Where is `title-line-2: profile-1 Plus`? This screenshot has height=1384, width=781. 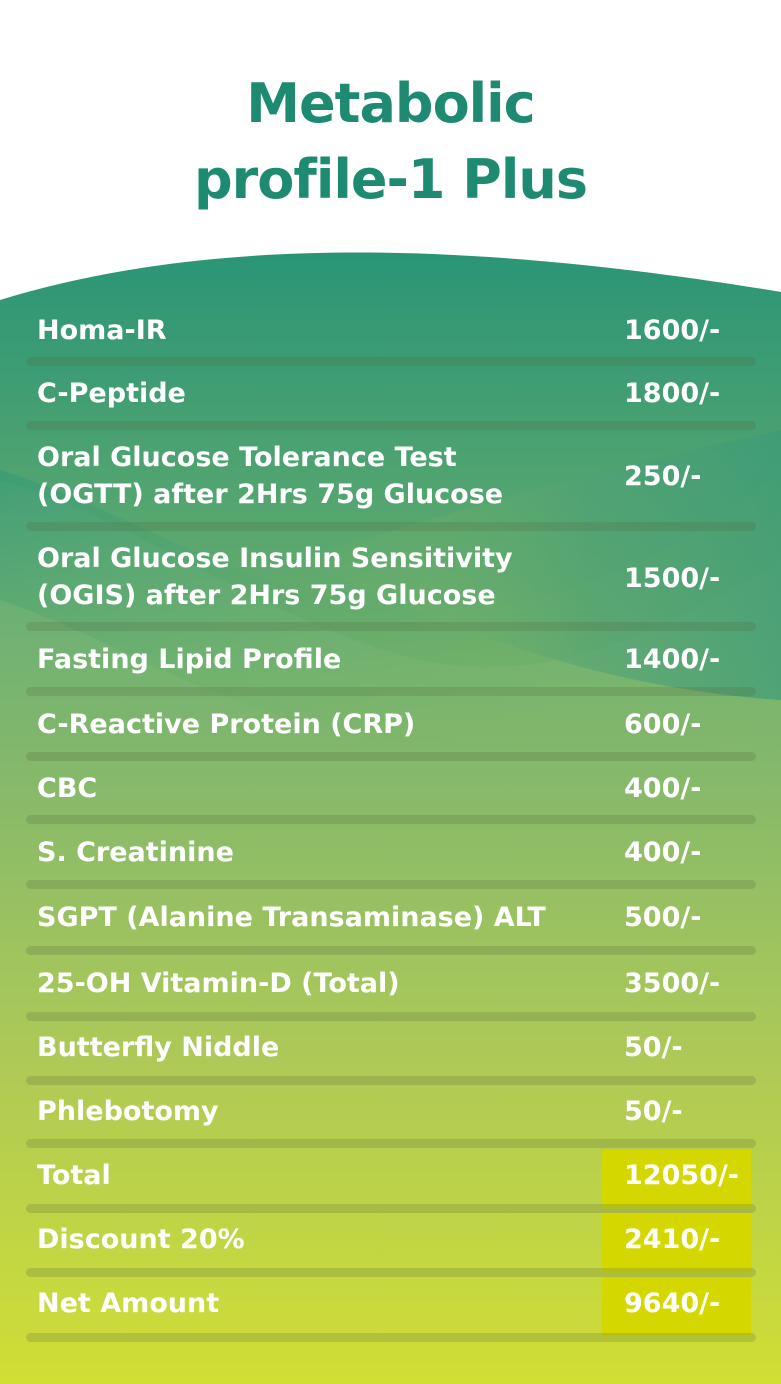
title-line-2: profile-1 Plus is located at coordinates (391, 179).